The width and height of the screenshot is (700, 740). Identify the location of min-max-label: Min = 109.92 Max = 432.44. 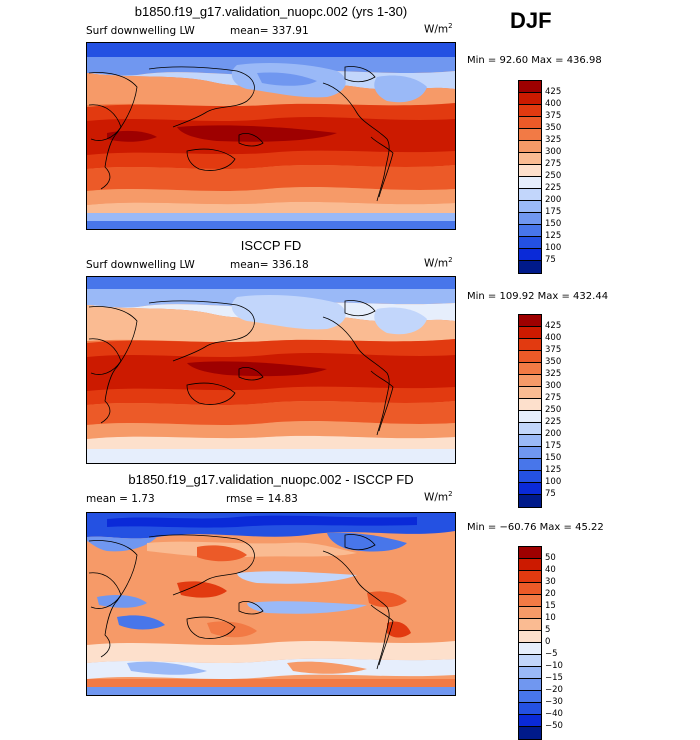
(538, 296).